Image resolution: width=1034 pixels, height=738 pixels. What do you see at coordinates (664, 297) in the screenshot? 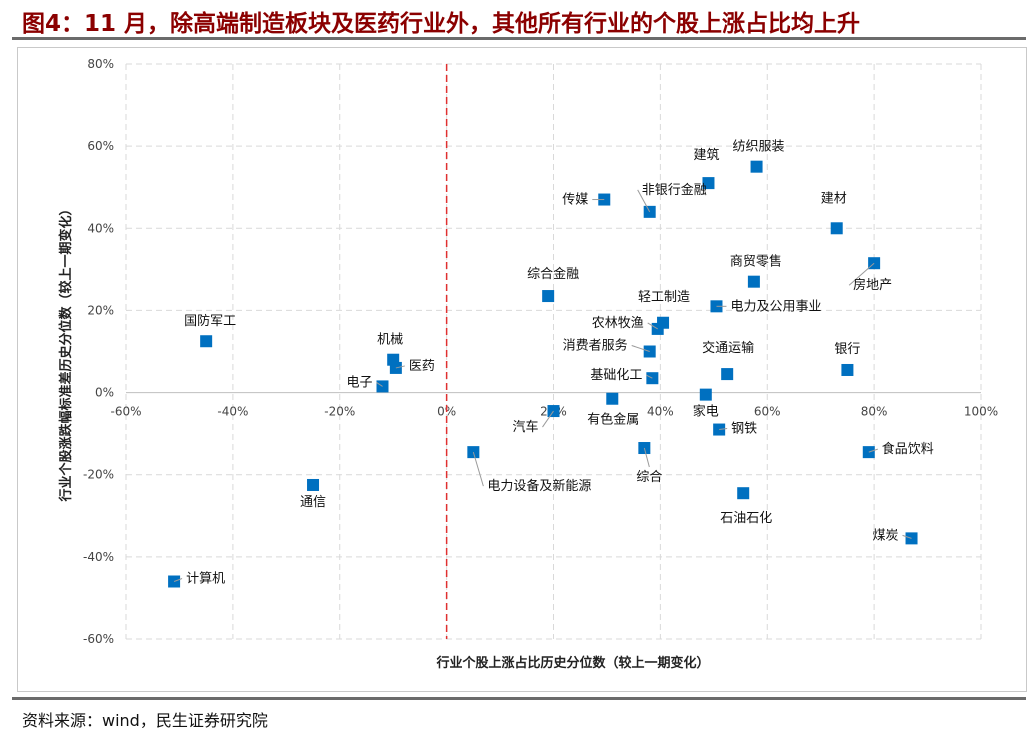
I see `point-label: 轻工制造` at bounding box center [664, 297].